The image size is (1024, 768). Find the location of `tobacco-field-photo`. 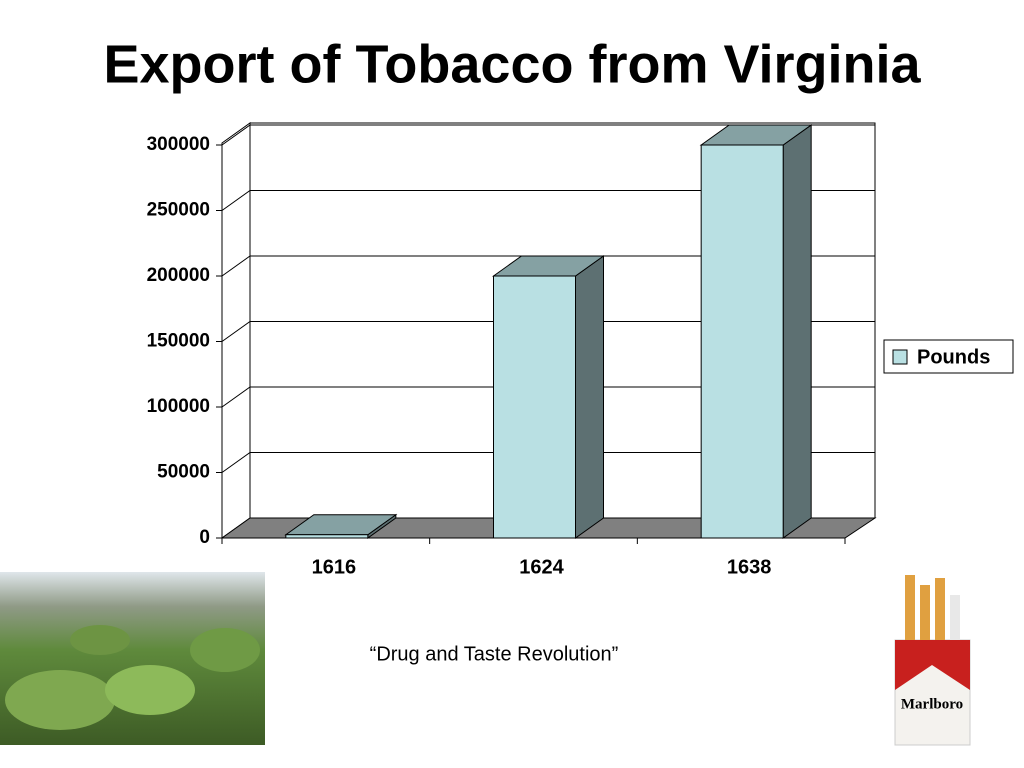

tobacco-field-photo is located at coordinates (132, 658).